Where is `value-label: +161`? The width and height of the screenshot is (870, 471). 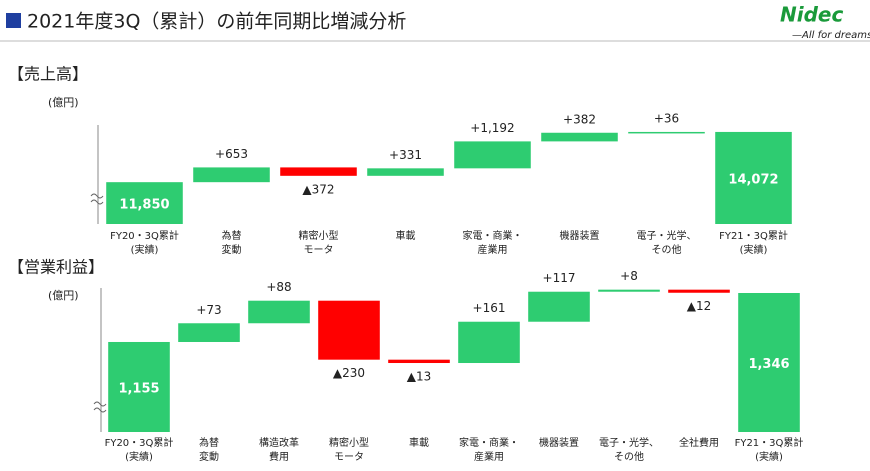
value-label: +161 is located at coordinates (489, 308).